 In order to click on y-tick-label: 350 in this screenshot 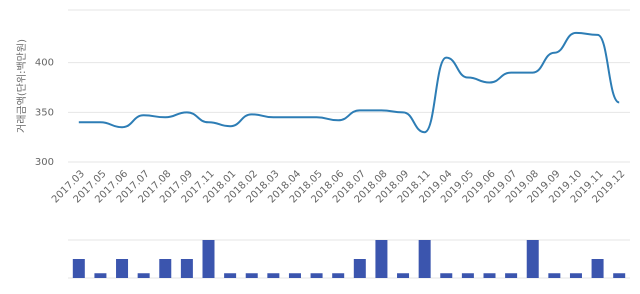, I will do `click(44, 112)`.